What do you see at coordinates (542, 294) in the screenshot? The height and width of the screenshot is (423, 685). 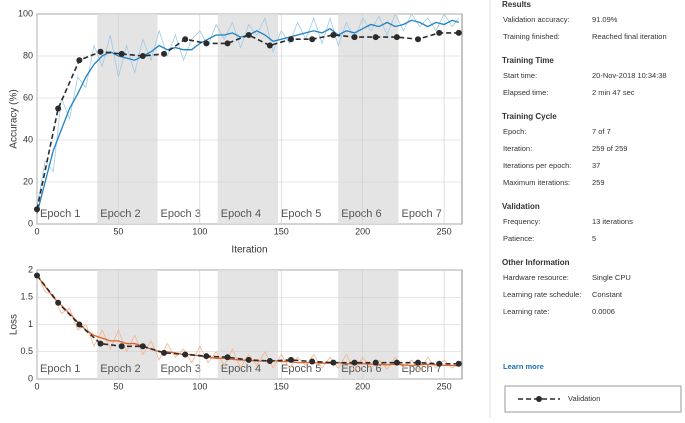 I see `info-label: Learning rate schedule:` at bounding box center [542, 294].